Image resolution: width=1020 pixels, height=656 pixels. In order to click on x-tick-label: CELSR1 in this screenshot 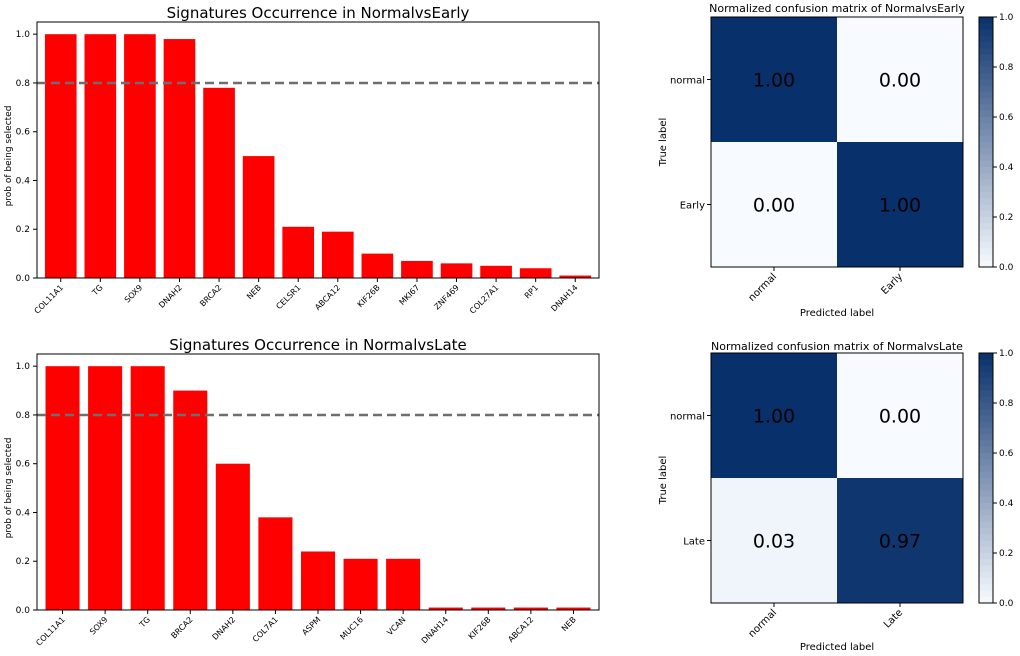, I will do `click(288, 297)`.